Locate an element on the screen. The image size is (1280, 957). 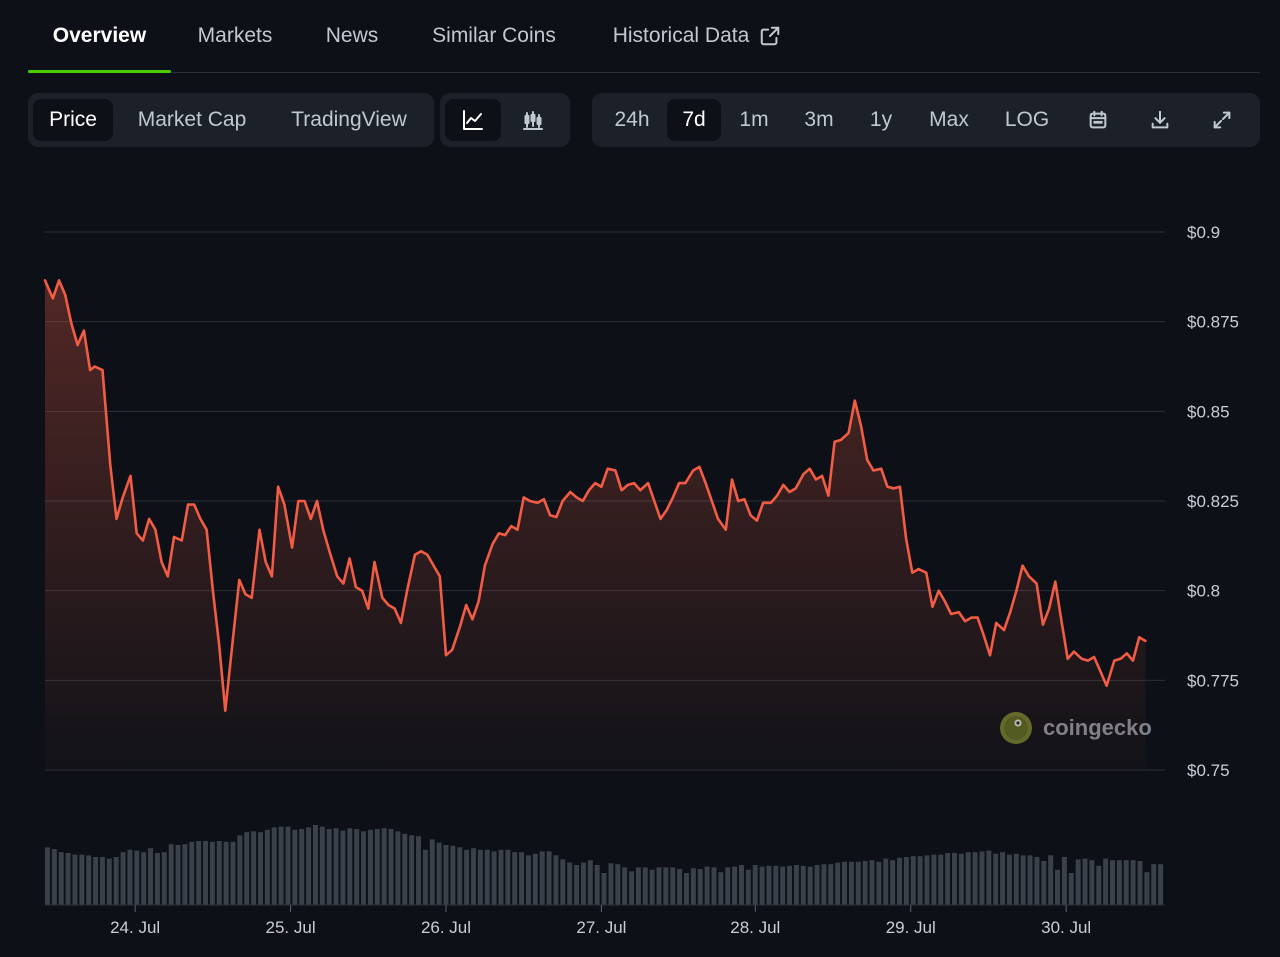
calendar-button is located at coordinates (1098, 120).